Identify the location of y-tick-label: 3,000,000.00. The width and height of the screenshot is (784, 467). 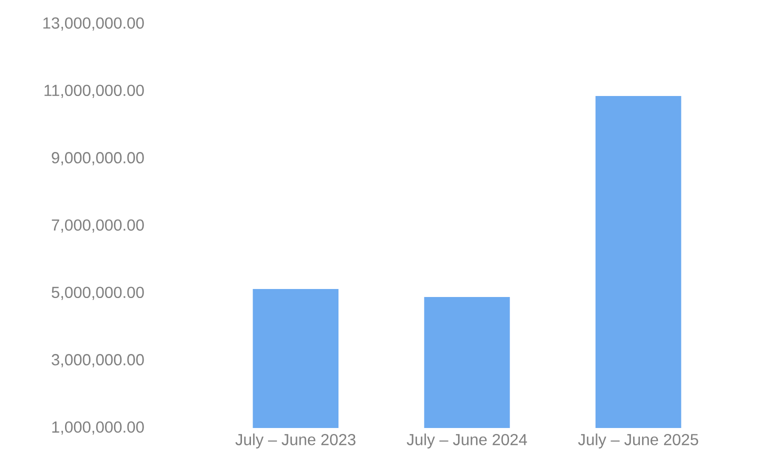
(98, 361).